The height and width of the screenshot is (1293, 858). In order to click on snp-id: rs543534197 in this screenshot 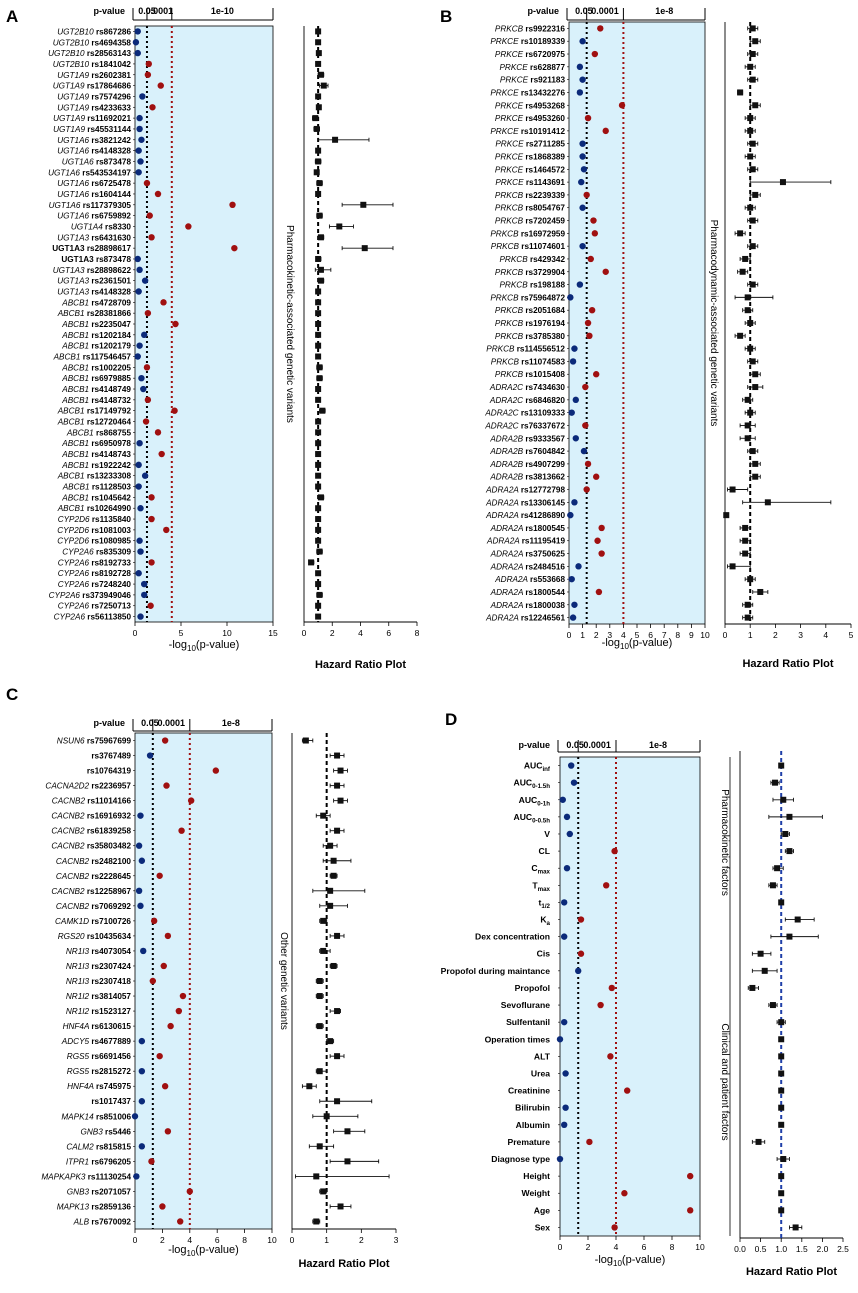, I will do `click(106, 172)`.